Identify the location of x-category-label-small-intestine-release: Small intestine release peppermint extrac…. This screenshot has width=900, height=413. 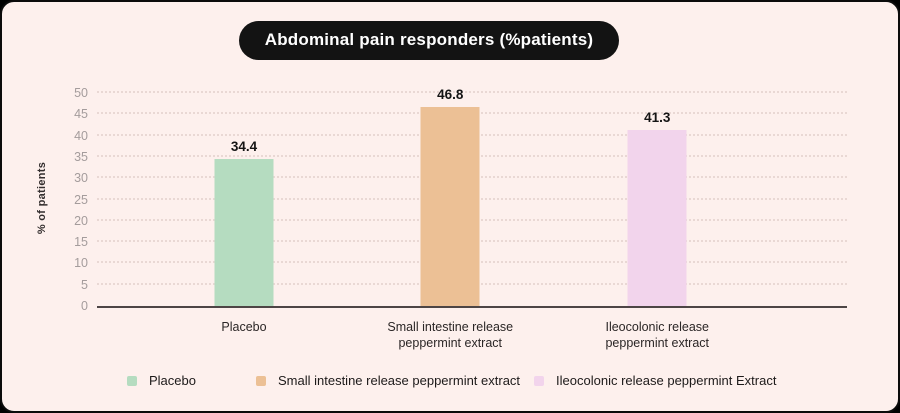
(450, 335).